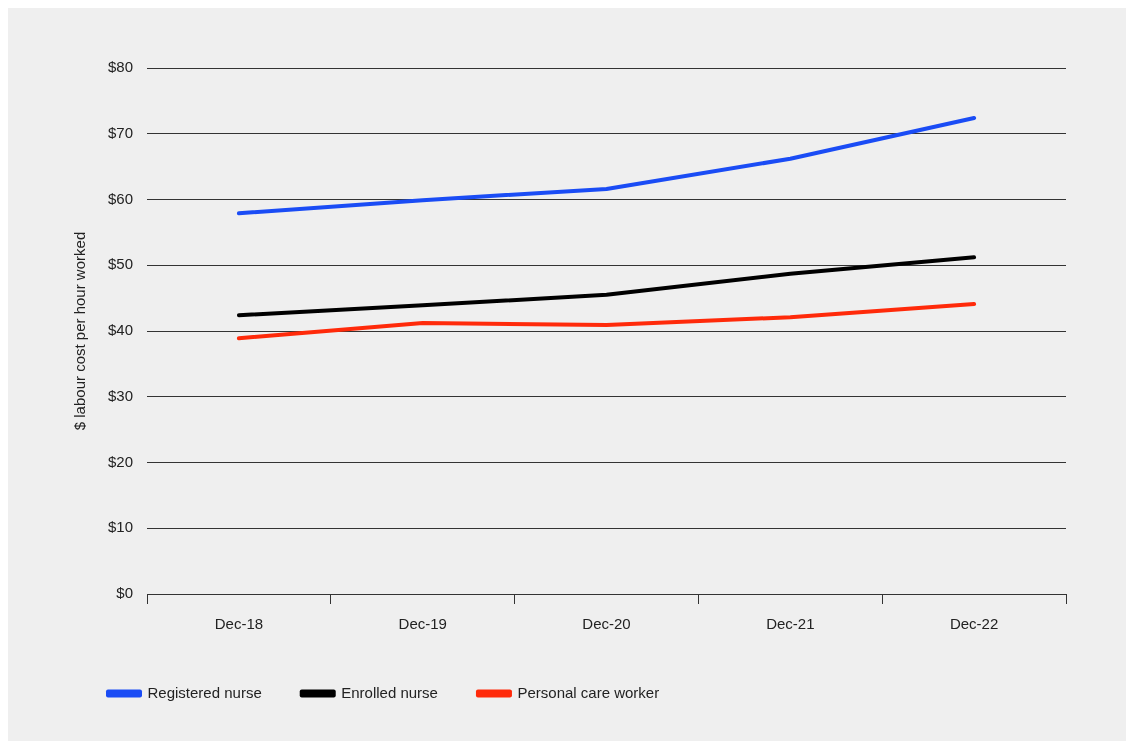  Describe the element at coordinates (790, 624) in the screenshot. I see `x-tick-label: Dec-21` at that location.